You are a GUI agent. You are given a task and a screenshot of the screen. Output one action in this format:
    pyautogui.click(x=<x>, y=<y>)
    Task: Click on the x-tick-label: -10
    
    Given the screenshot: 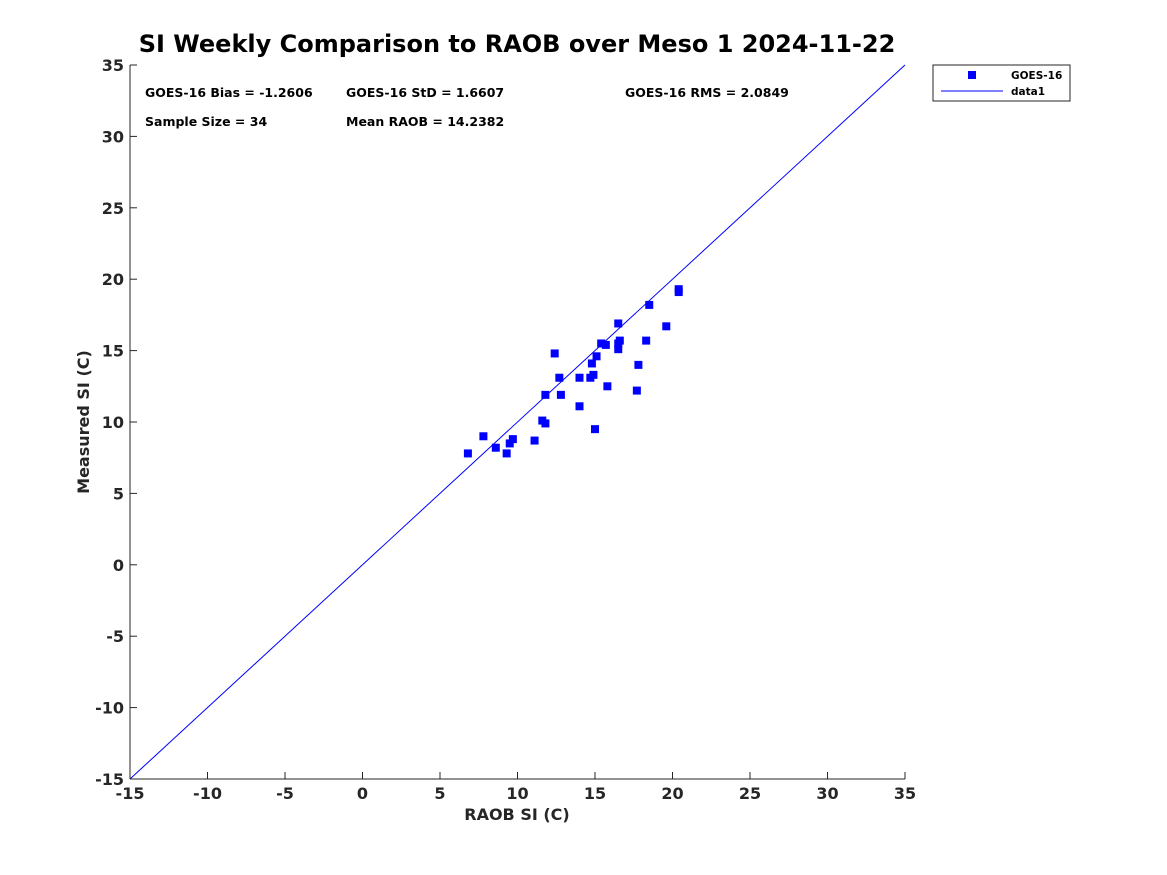 What is the action you would take?
    pyautogui.click(x=207, y=793)
    